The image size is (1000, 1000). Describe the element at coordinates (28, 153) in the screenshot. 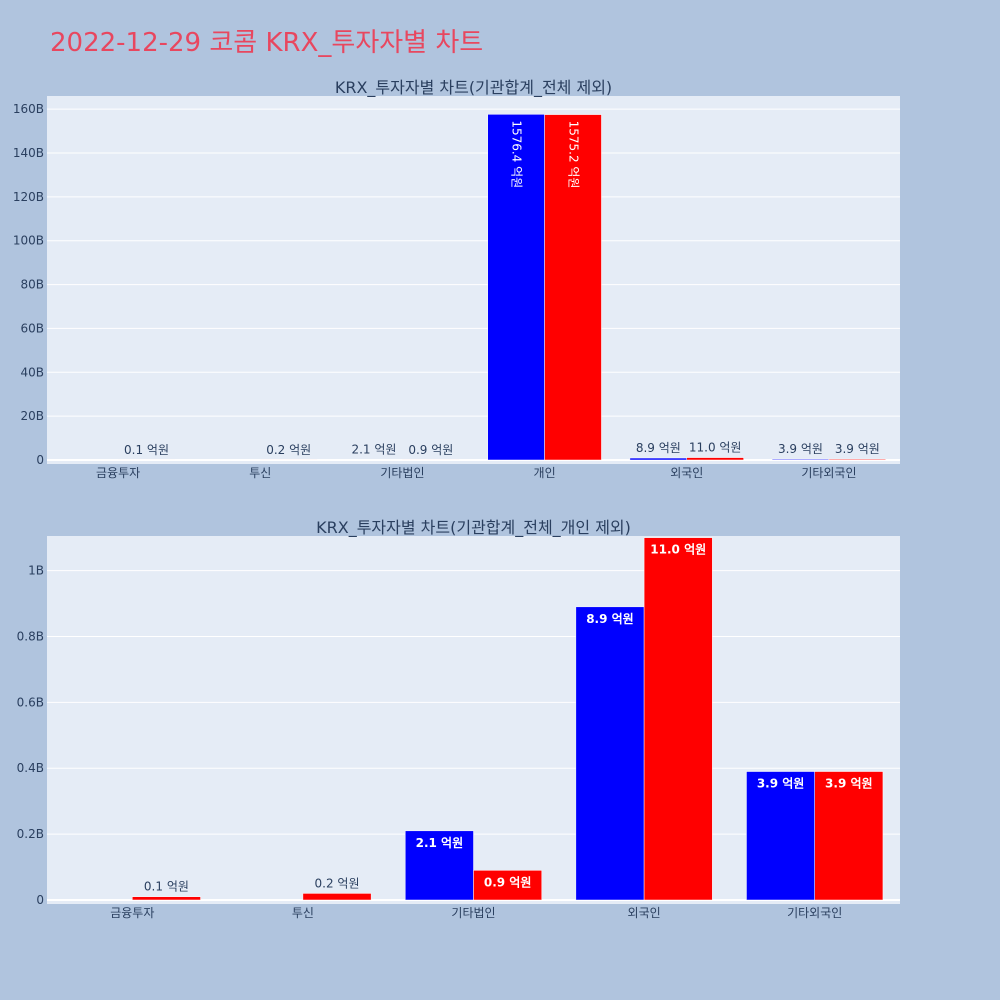

I see `y-tick-label: 140B` at that location.